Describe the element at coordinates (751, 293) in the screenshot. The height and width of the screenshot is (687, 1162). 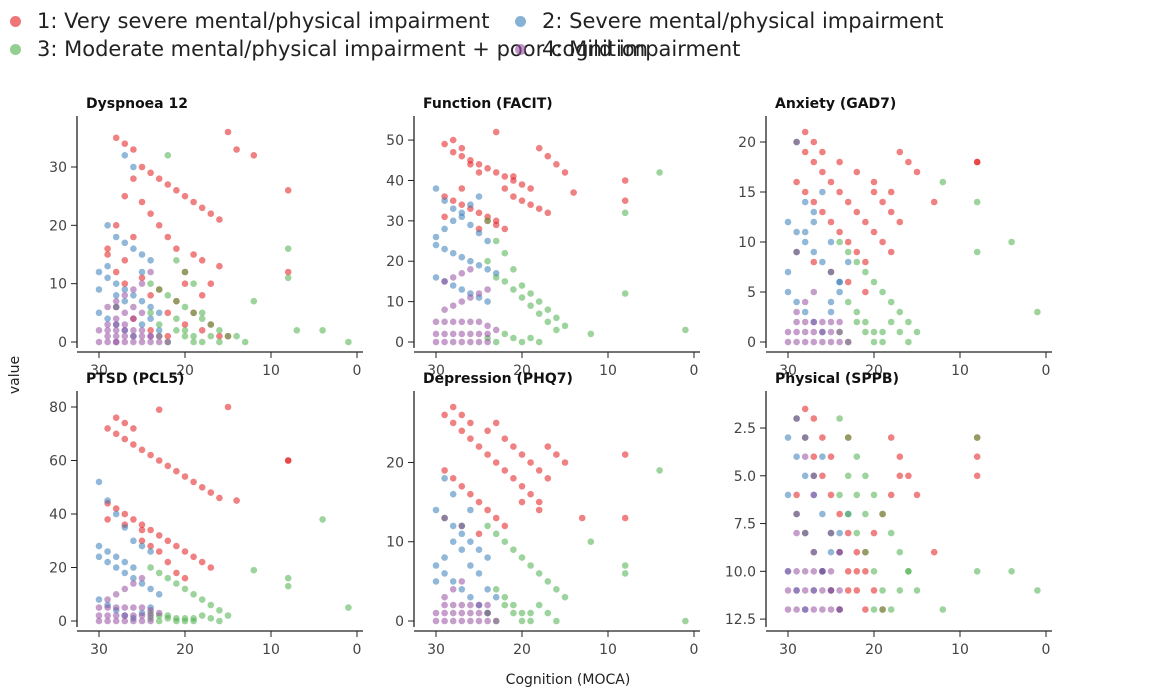
I see `y-tick-label: 5` at that location.